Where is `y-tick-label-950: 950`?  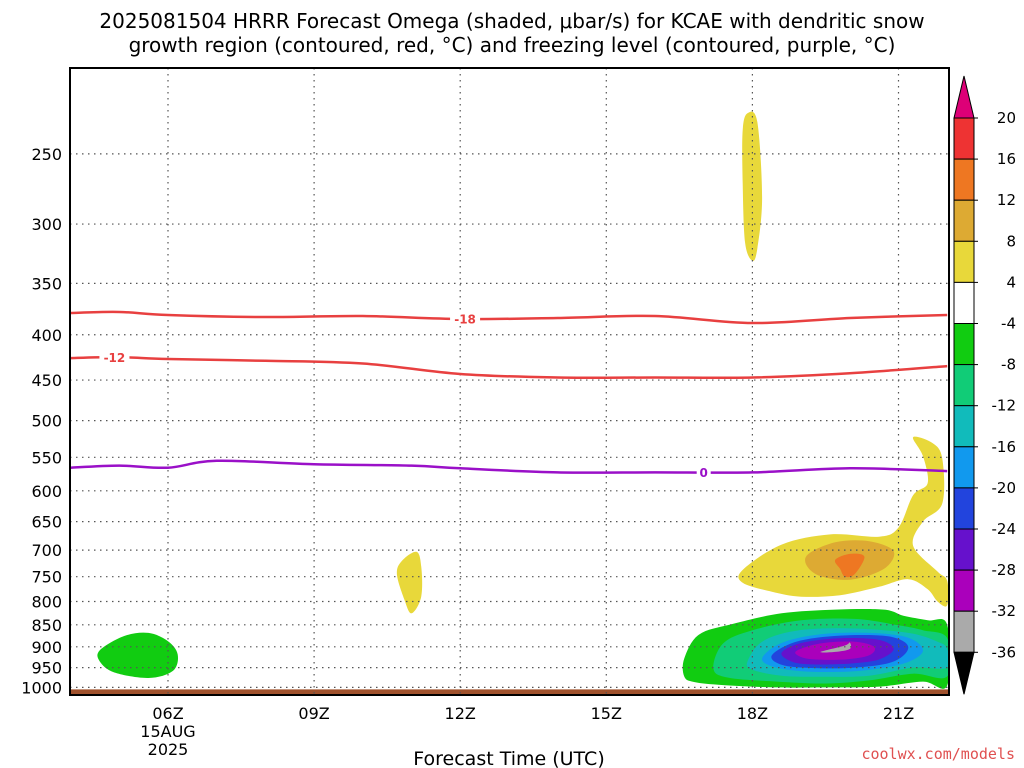 y-tick-label-950: 950 is located at coordinates (46, 668).